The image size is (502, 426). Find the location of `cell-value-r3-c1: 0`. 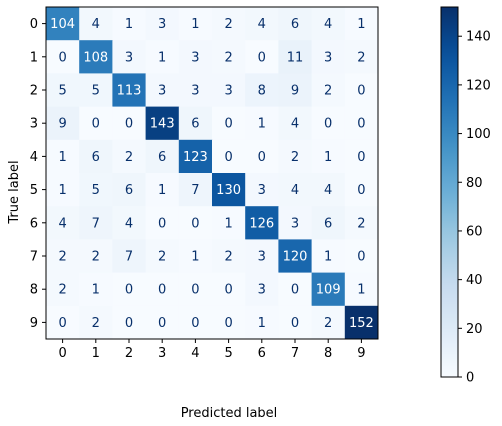

cell-value-r3-c1: 0 is located at coordinates (96, 124).